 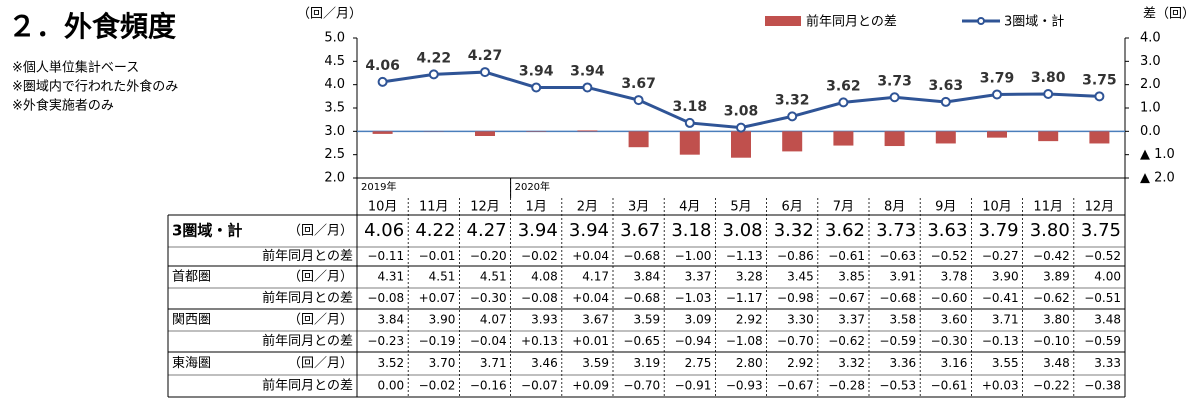 I want to click on y-tick-label: 4.0, so click(x=334, y=84).